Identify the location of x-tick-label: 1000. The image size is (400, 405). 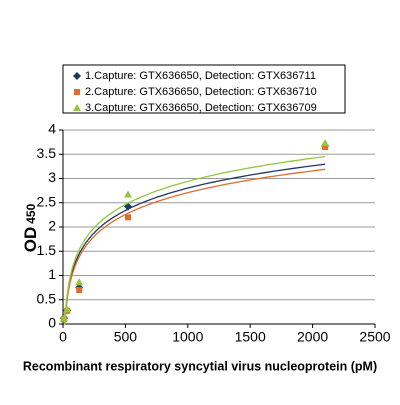
(187, 337).